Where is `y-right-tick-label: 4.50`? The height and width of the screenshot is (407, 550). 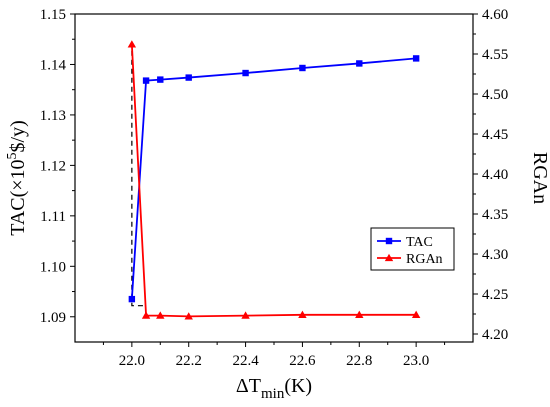
y-right-tick-label: 4.50 is located at coordinates (495, 95).